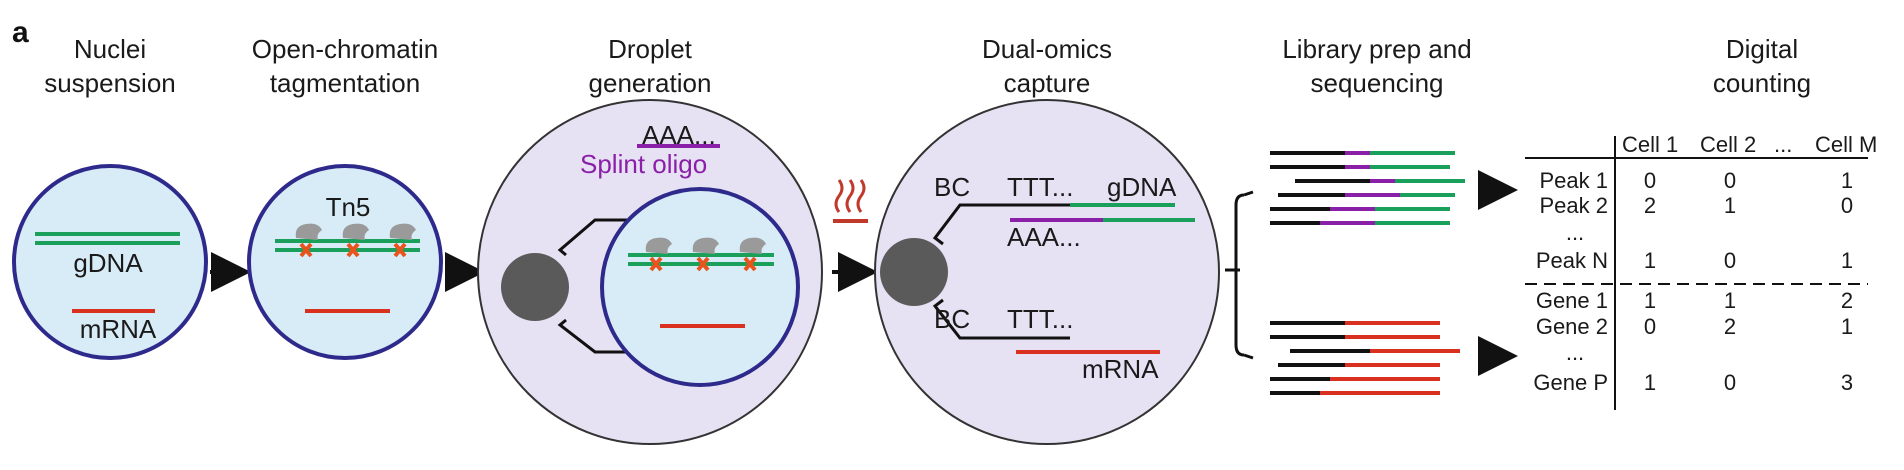  I want to click on cell-gene1-c1: 1, so click(1650, 300).